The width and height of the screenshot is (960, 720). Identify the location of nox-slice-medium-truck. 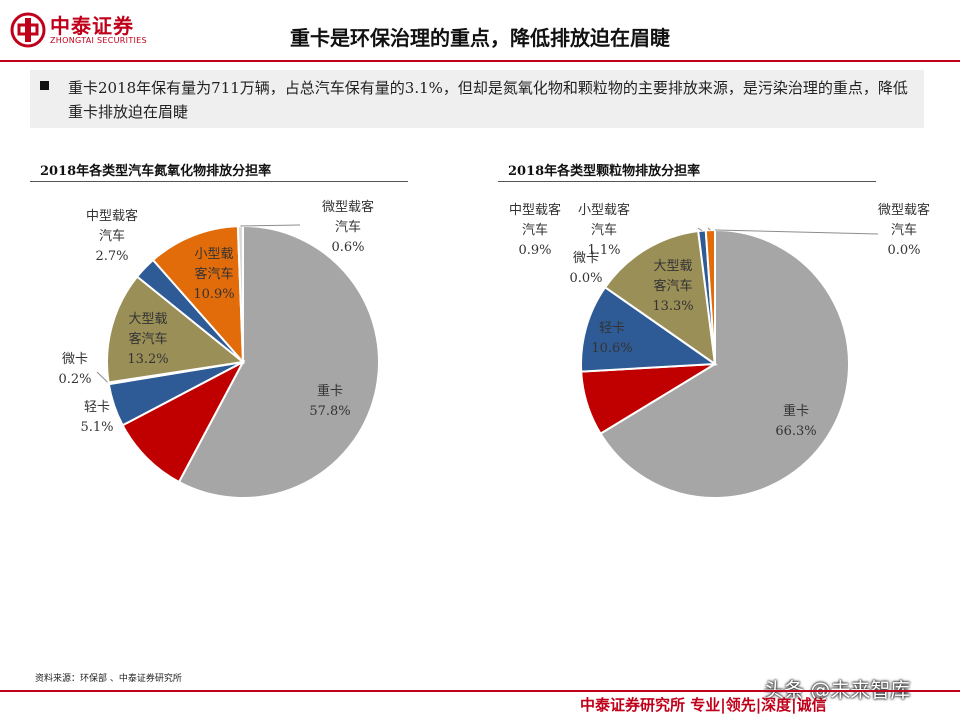
(183, 421).